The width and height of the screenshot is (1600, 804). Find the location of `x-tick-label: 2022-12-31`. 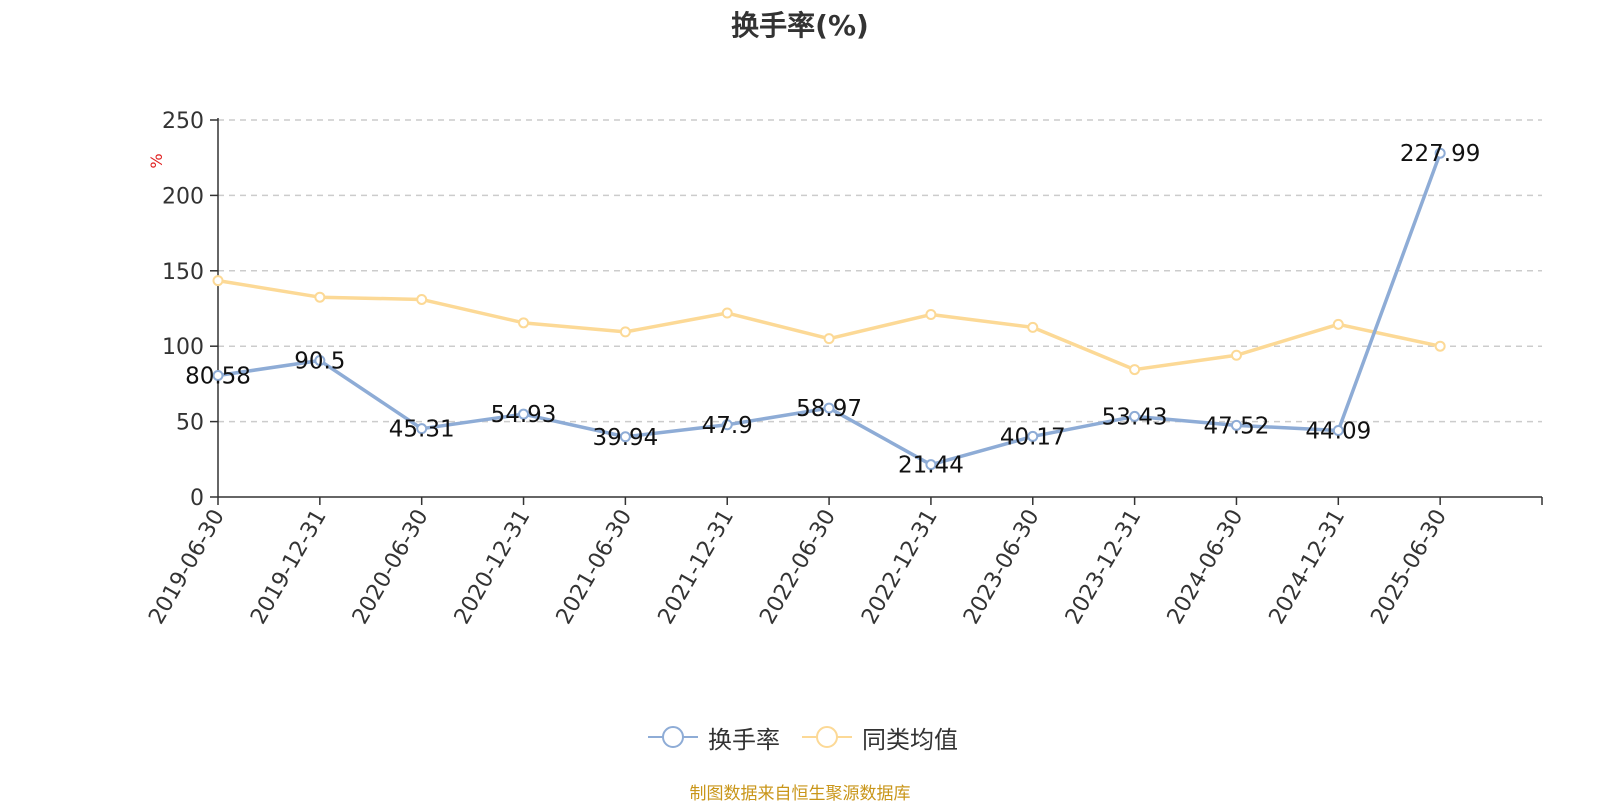

x-tick-label: 2022-12-31 is located at coordinates (900, 566).